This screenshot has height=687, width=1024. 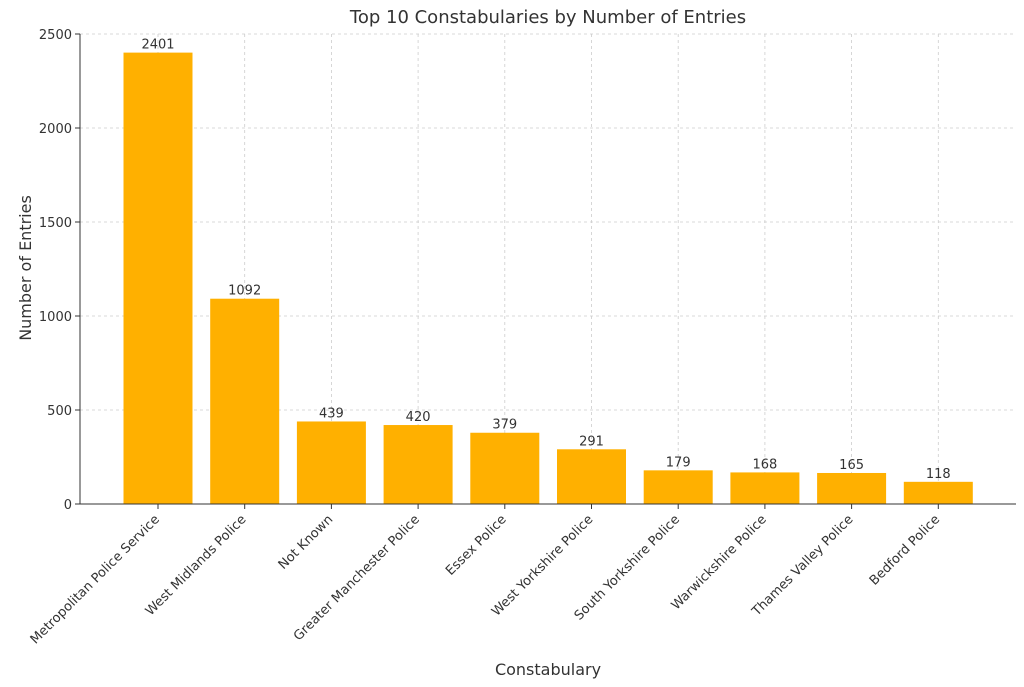 What do you see at coordinates (803, 566) in the screenshot?
I see `x-tick-label: Thames Valley Police` at bounding box center [803, 566].